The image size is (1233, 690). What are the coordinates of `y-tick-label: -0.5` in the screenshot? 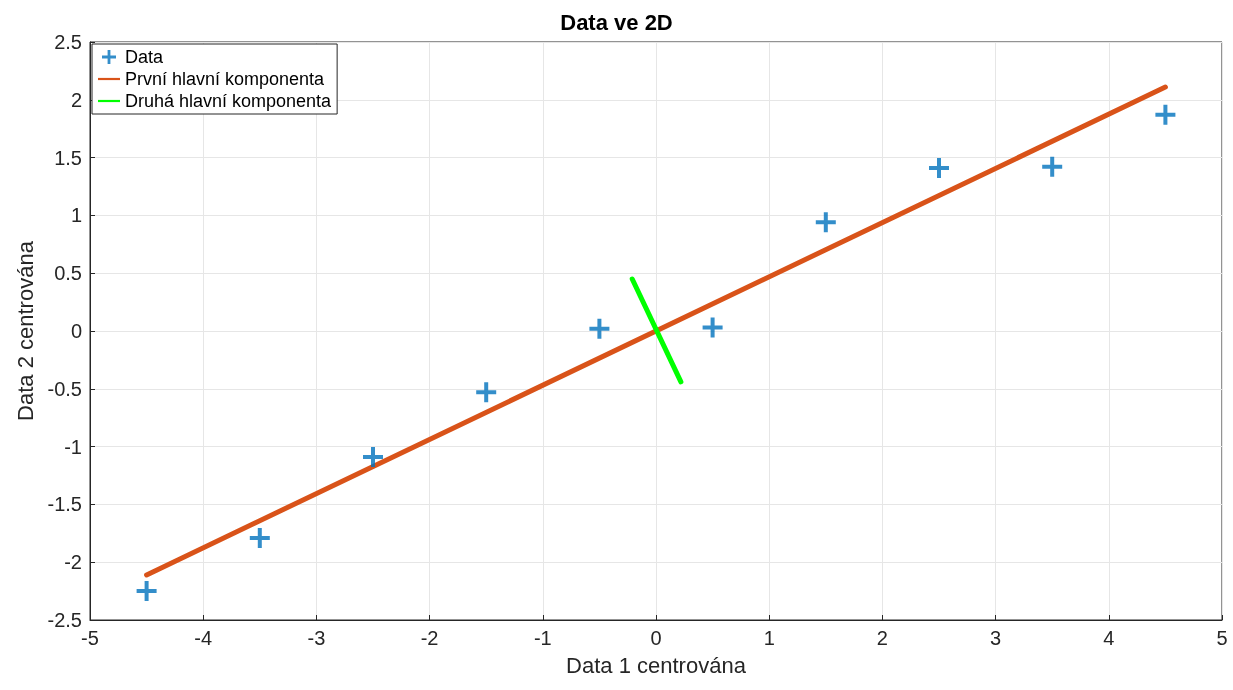 It's located at (64, 388).